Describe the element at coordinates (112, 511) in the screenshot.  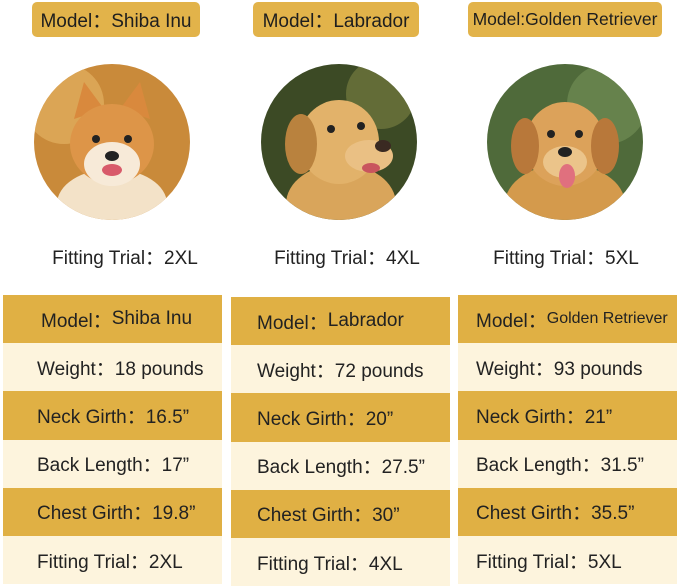
I see `chest-girth-row: Chest Girth：19.8”` at that location.